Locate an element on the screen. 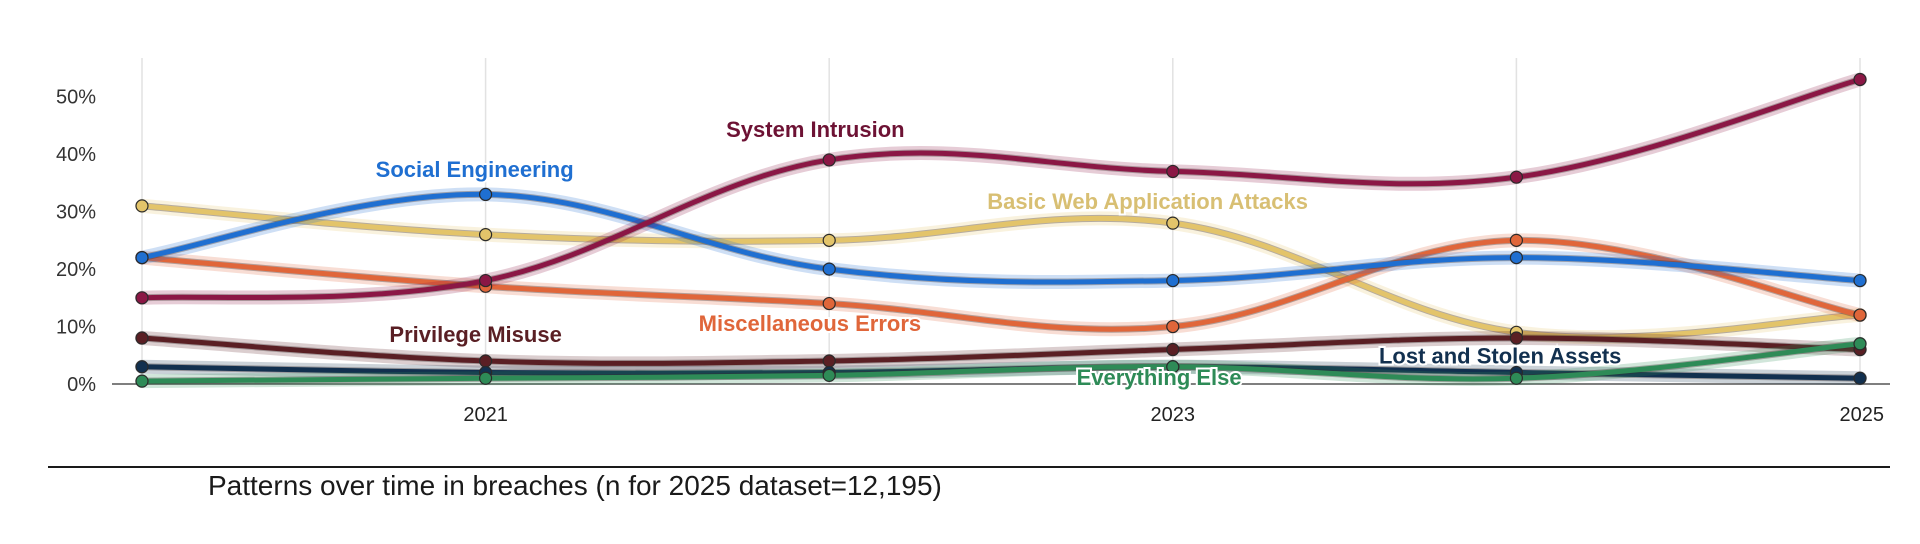 This screenshot has height=544, width=1920. x-tick-label: 2025 is located at coordinates (1862, 415).